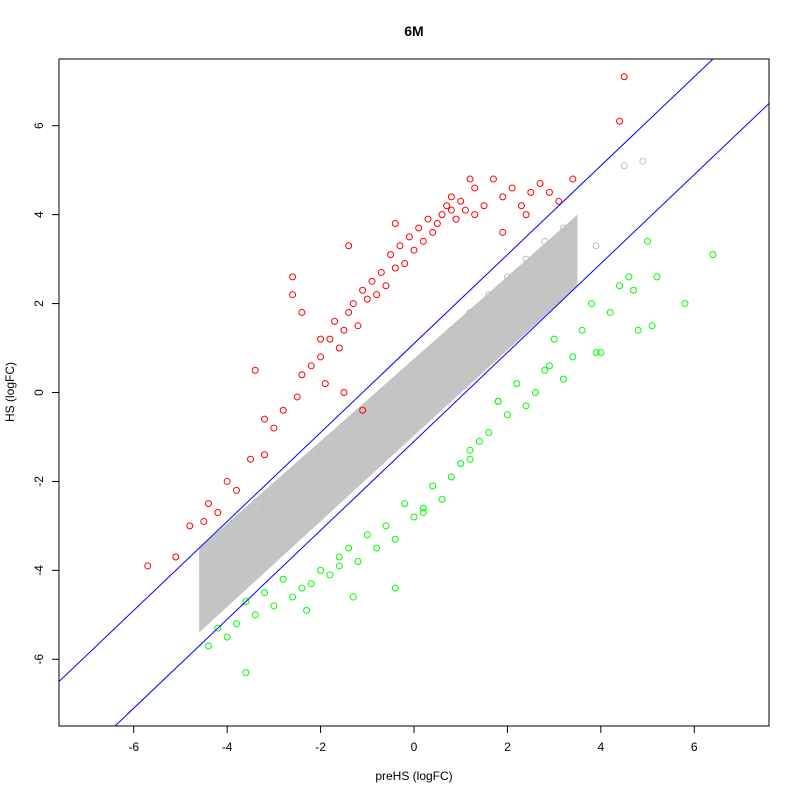 This screenshot has height=800, width=800. Describe the element at coordinates (39, 214) in the screenshot. I see `y-tick-label: 4` at that location.